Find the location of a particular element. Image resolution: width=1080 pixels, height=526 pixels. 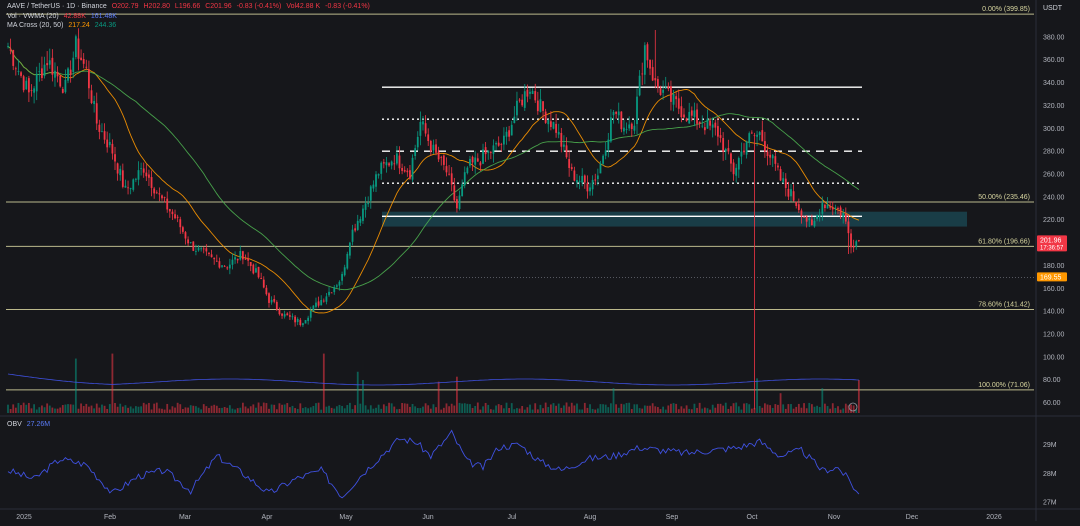

price-axis-tick: 100.00 is located at coordinates (1054, 357).